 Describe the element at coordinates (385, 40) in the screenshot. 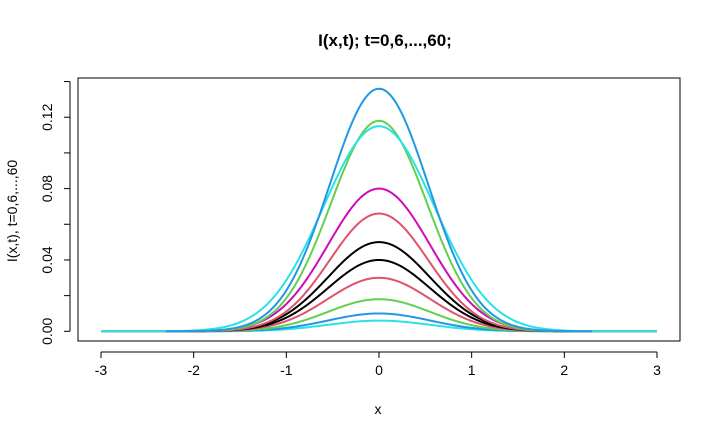

I see `chart-title: I(x,t); t=0,6,...,60;` at that location.